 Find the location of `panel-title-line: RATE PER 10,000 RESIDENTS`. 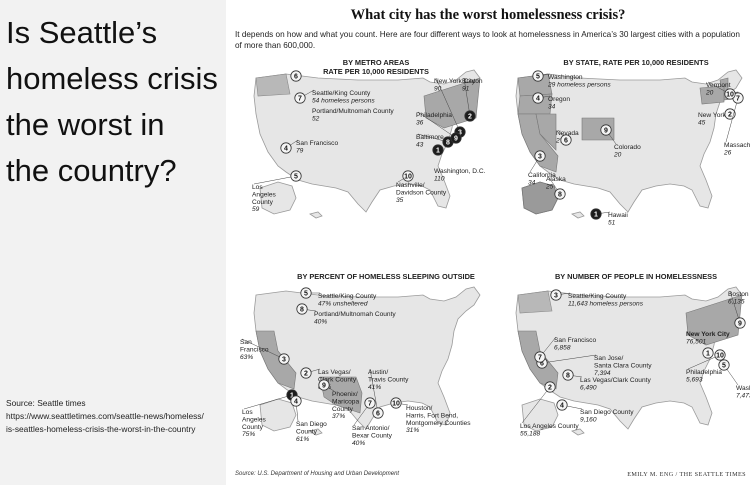

panel-title-line: RATE PER 10,000 RESIDENTS is located at coordinates (376, 71).